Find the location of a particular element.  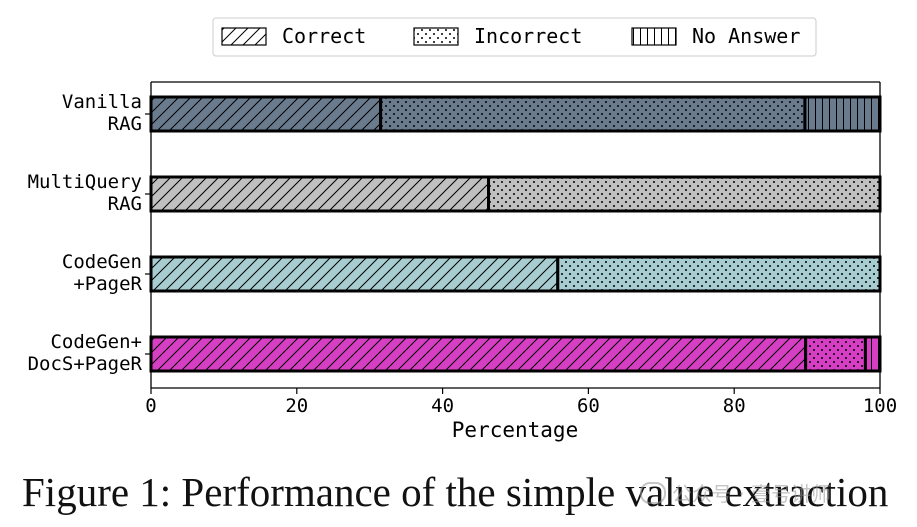

x-tick-label: 40 is located at coordinates (442, 406).